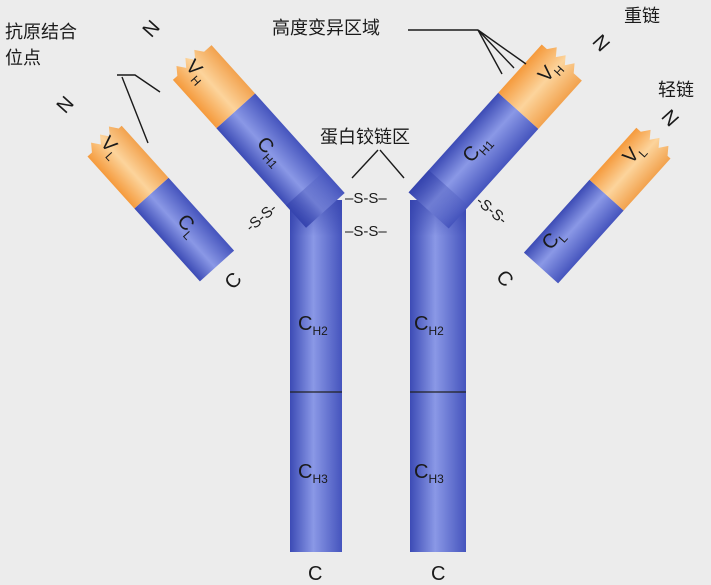 This screenshot has height=585, width=711. I want to click on disulfide-right-arm: -S-S-, so click(492, 211).